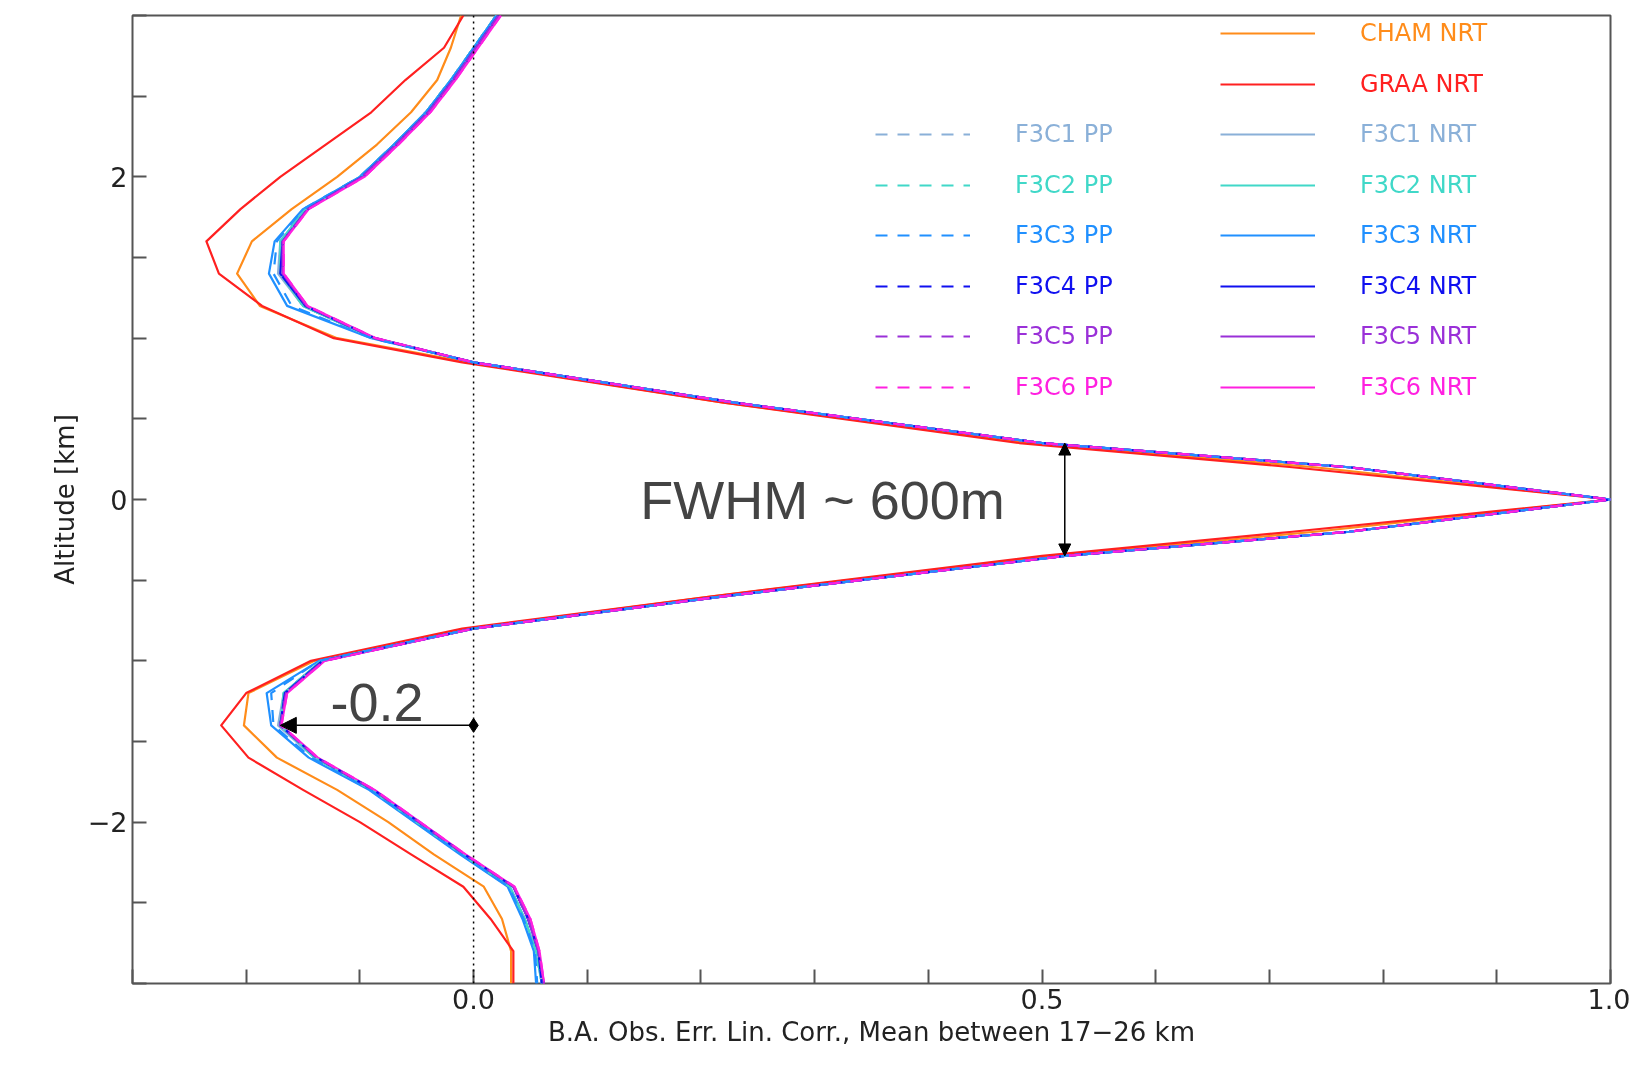 The image size is (1630, 1077). I want to click on y-tick-label: −2, so click(107, 823).